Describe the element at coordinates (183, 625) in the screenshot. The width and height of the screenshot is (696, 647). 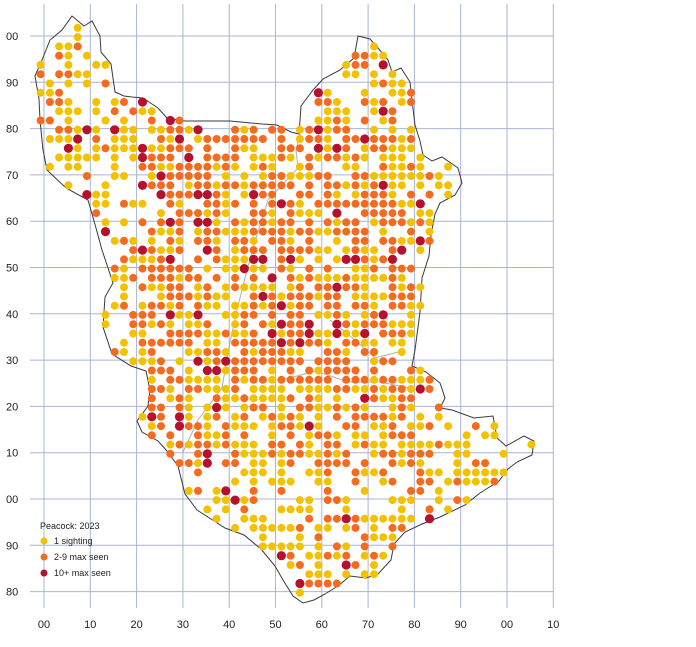
I see `x-tick-label: 30` at that location.